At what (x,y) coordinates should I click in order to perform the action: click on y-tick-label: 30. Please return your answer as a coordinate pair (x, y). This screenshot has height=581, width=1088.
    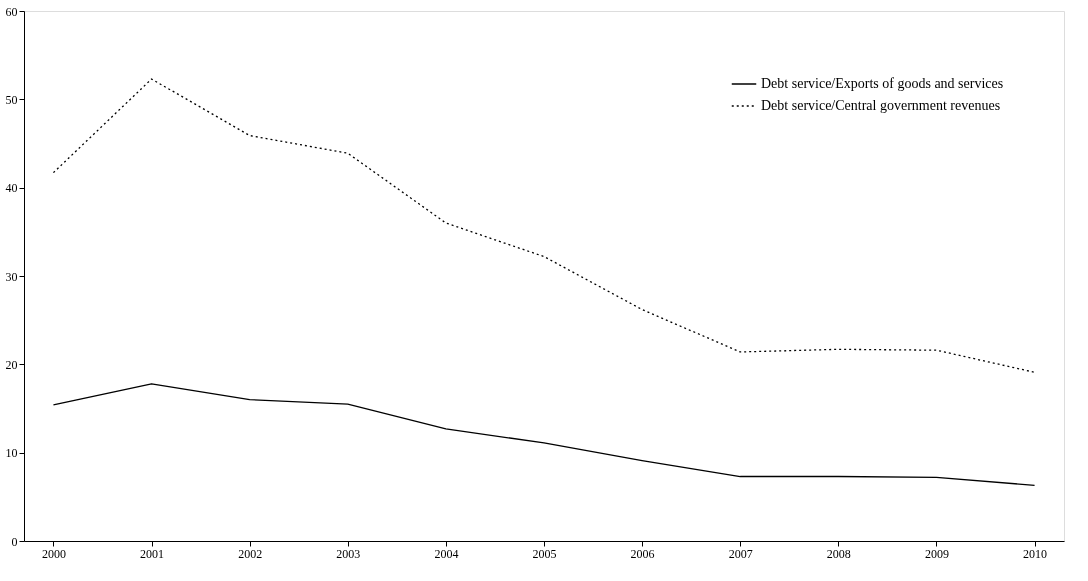
    Looking at the image, I should click on (11, 276).